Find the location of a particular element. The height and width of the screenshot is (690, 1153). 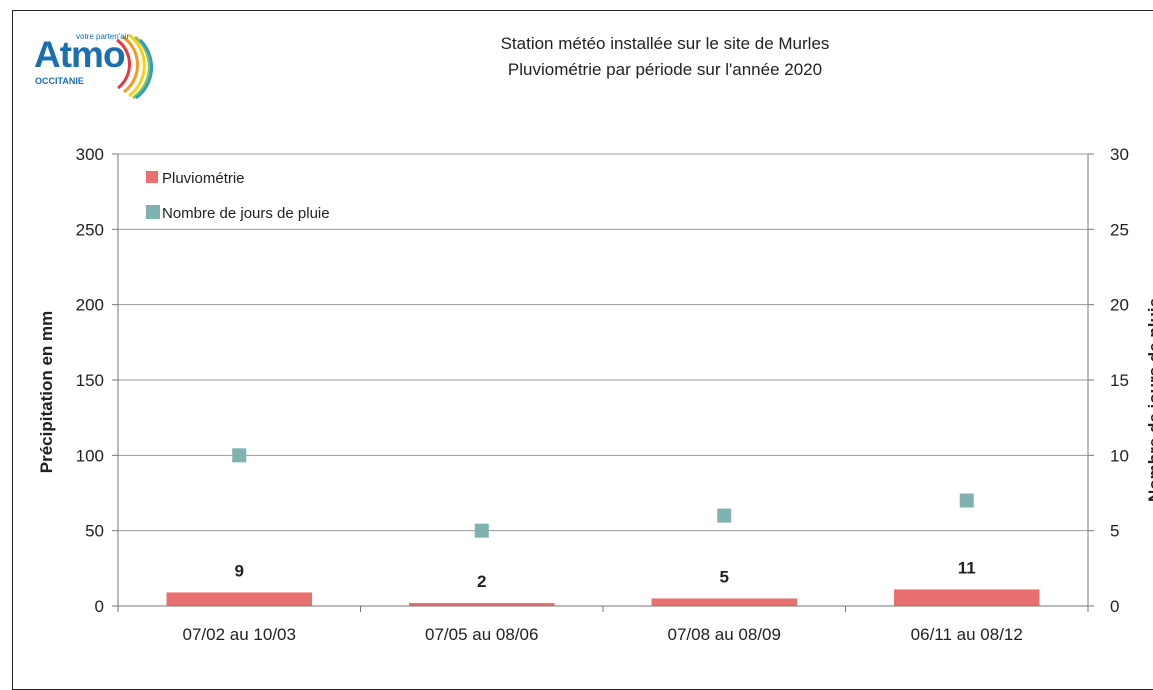

y-tick-label: 150 is located at coordinates (90, 380).